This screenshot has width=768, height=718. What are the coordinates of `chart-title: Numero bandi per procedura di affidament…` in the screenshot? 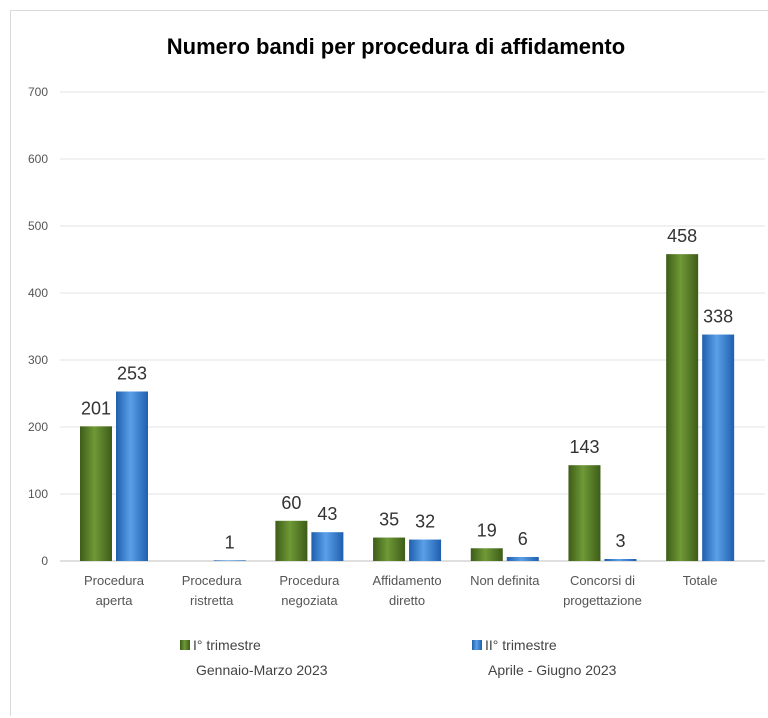 It's located at (396, 46).